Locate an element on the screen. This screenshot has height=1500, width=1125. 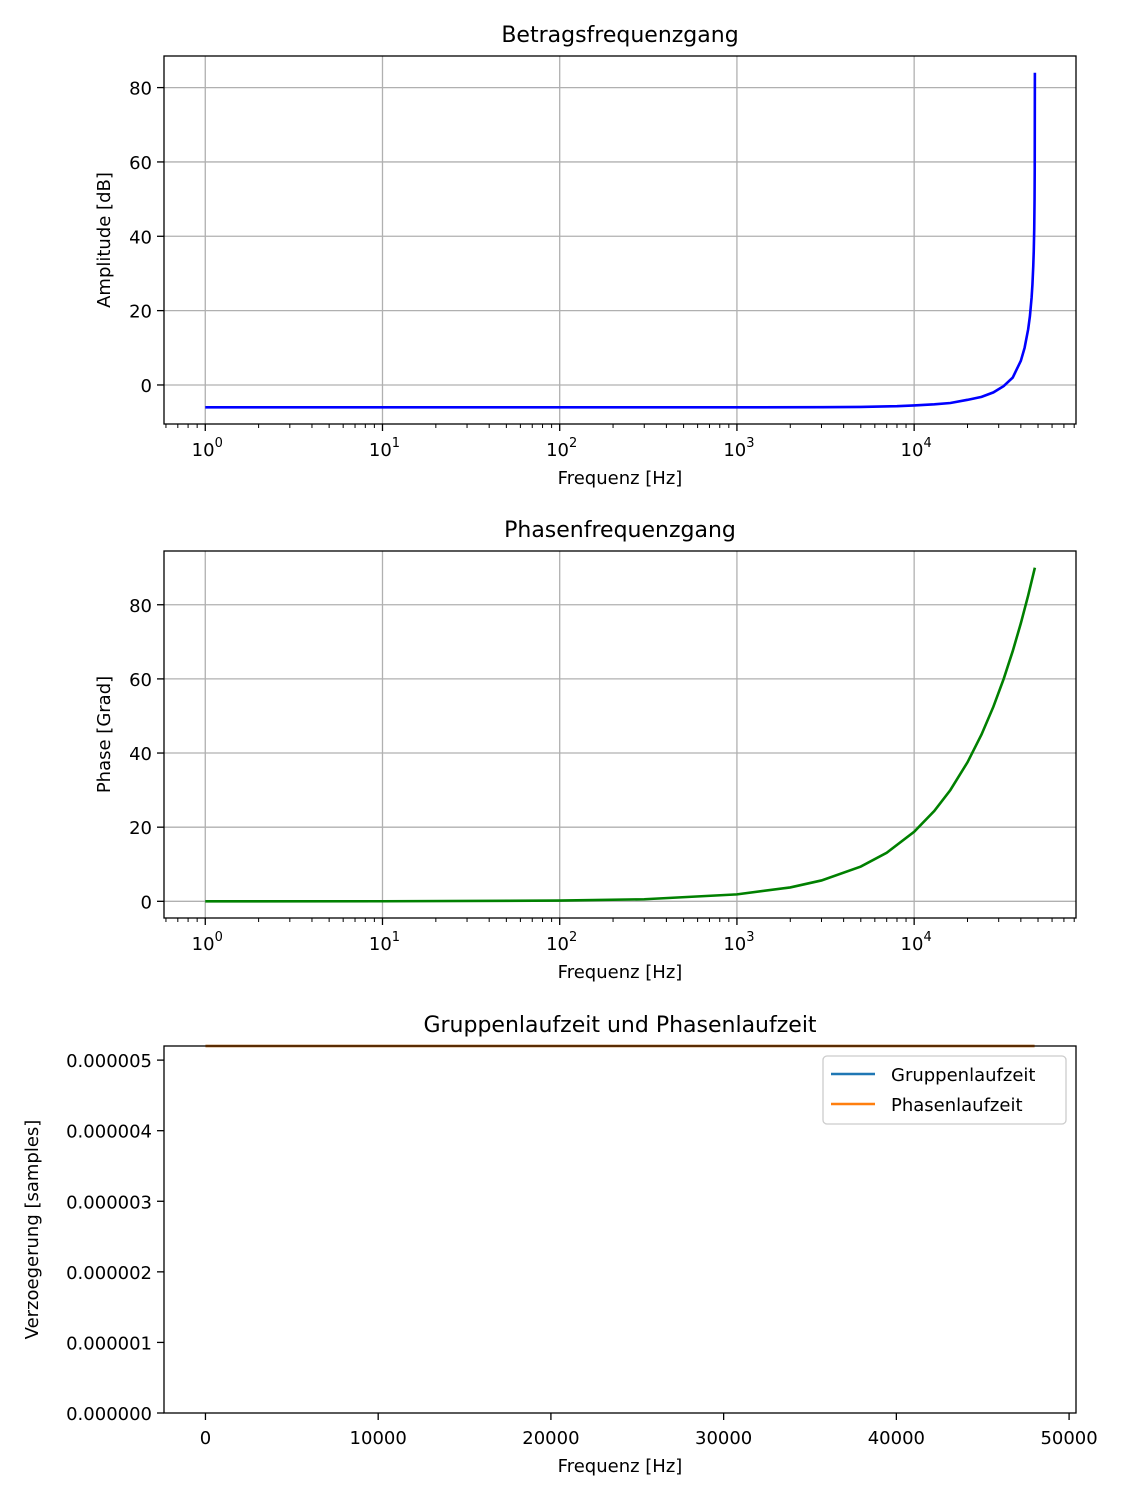
x-tick-label: 50000 is located at coordinates (1068, 1438).